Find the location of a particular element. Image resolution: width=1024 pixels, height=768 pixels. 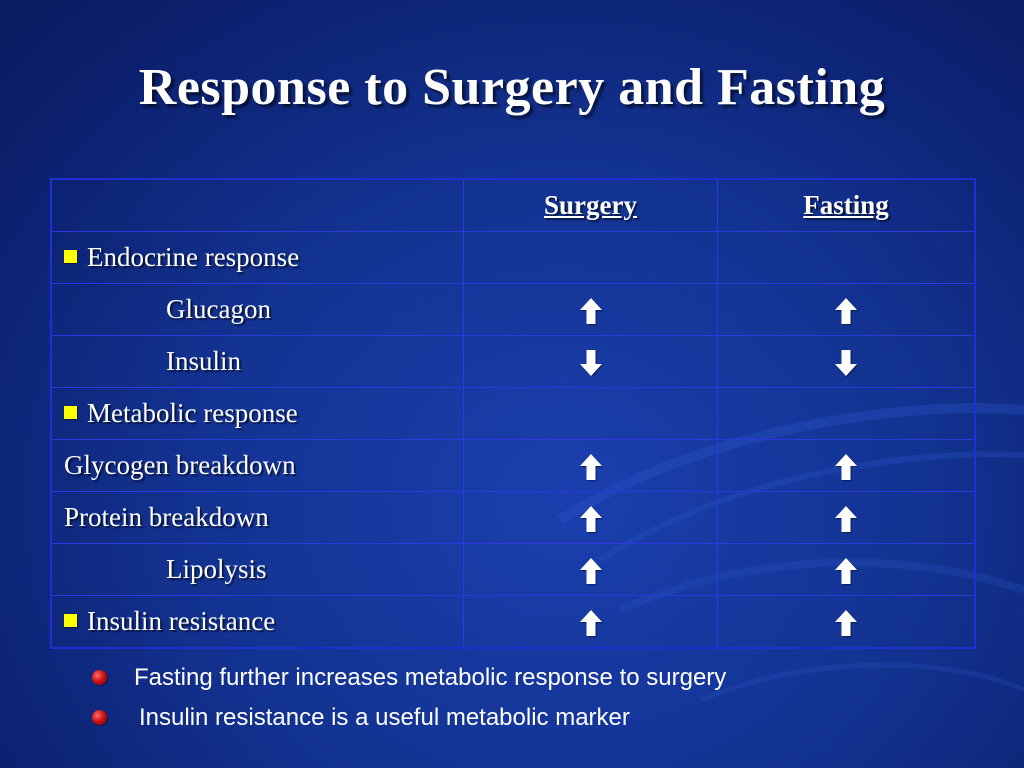

row-label-cell: Lipolysis is located at coordinates (257, 569).